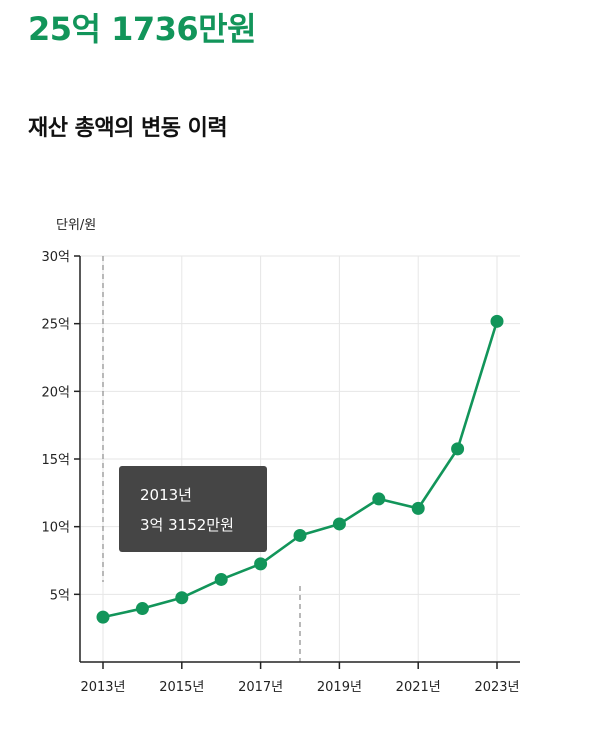 This screenshot has height=733, width=600. Describe the element at coordinates (260, 687) in the screenshot. I see `x-tick-label: 2017년` at that location.